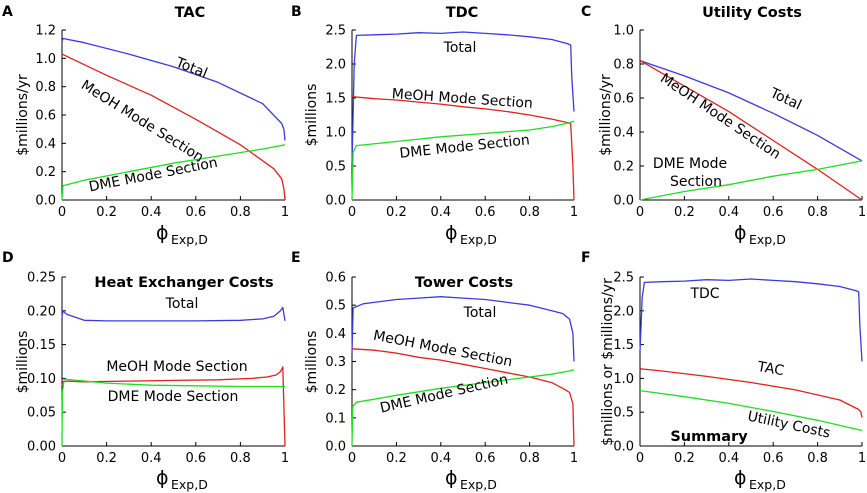 The height and width of the screenshot is (493, 867). Describe the element at coordinates (312, 115) in the screenshot. I see `y-axis-label: $millions` at that location.